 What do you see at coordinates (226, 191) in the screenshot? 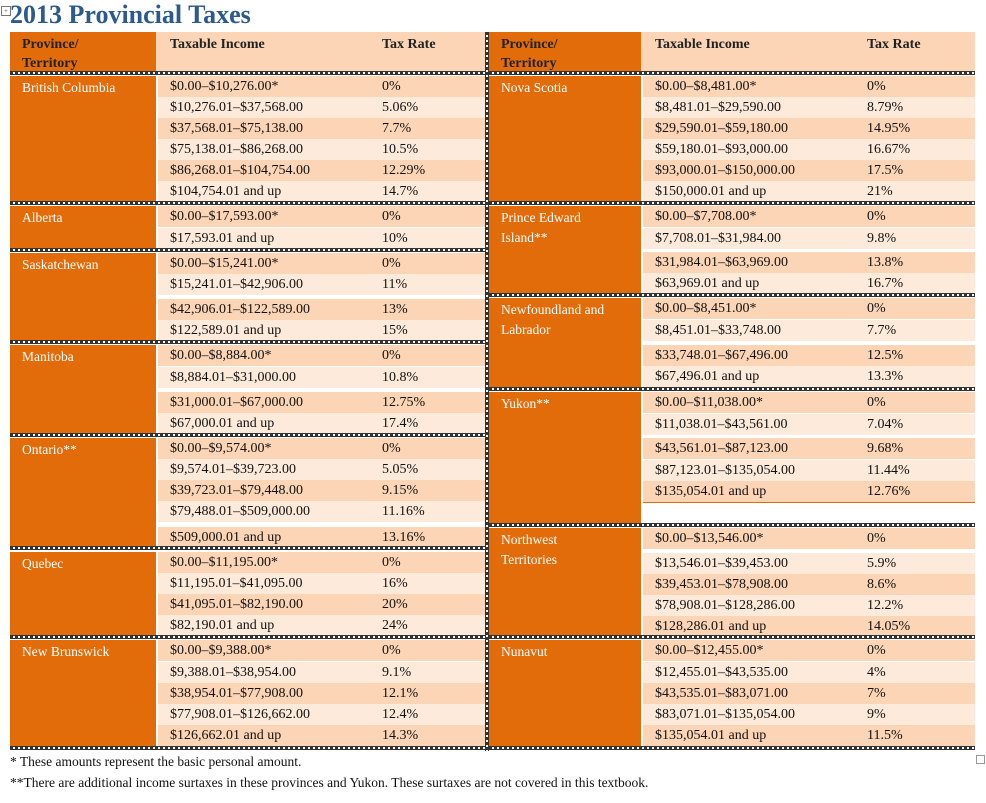
I see `taxable-income-cell: $104,754.01 and up` at bounding box center [226, 191].